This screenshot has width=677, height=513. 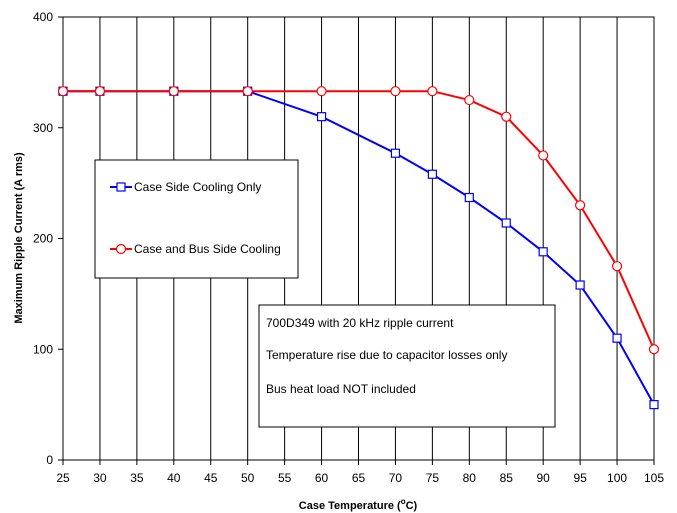 What do you see at coordinates (197, 187) in the screenshot?
I see `legend-label-case-side: Case Side Cooling Only` at bounding box center [197, 187].